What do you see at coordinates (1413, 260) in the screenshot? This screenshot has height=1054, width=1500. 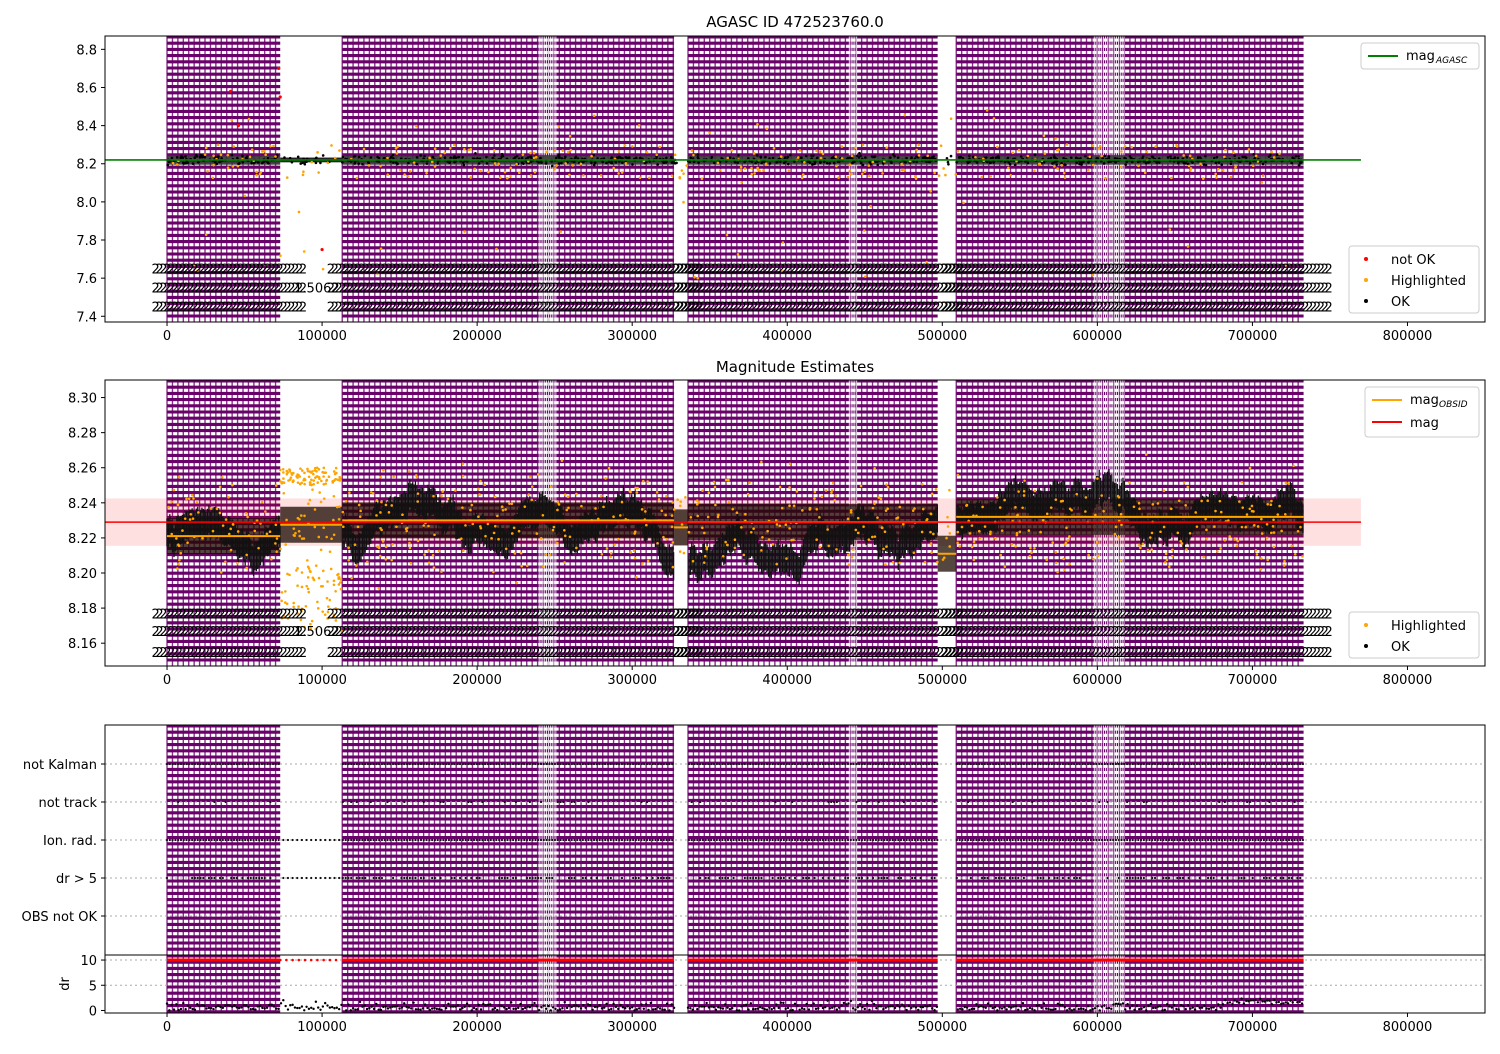 I see `legend-not-ok: not OK` at bounding box center [1413, 260].